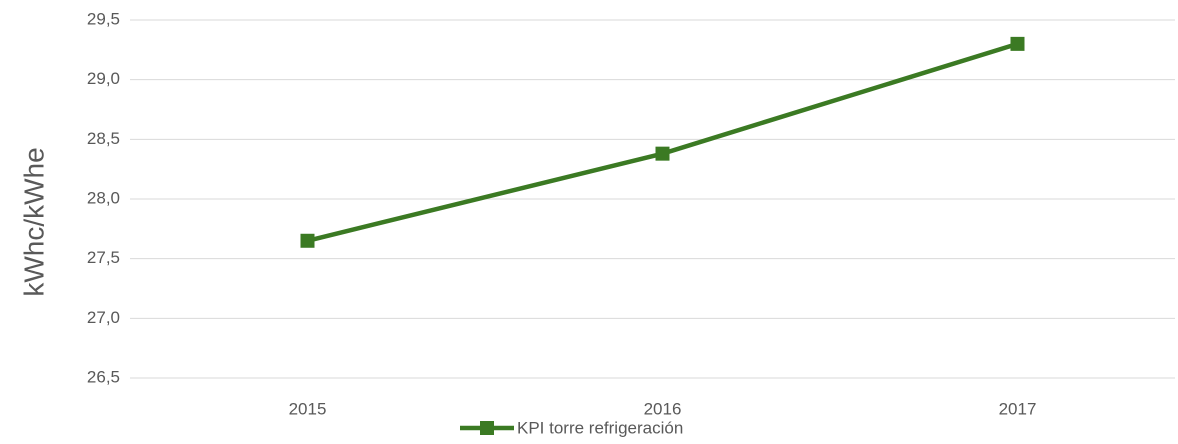 Image resolution: width=1178 pixels, height=444 pixels. Describe the element at coordinates (103, 197) in the screenshot. I see `y-tick-label: 28,0` at that location.